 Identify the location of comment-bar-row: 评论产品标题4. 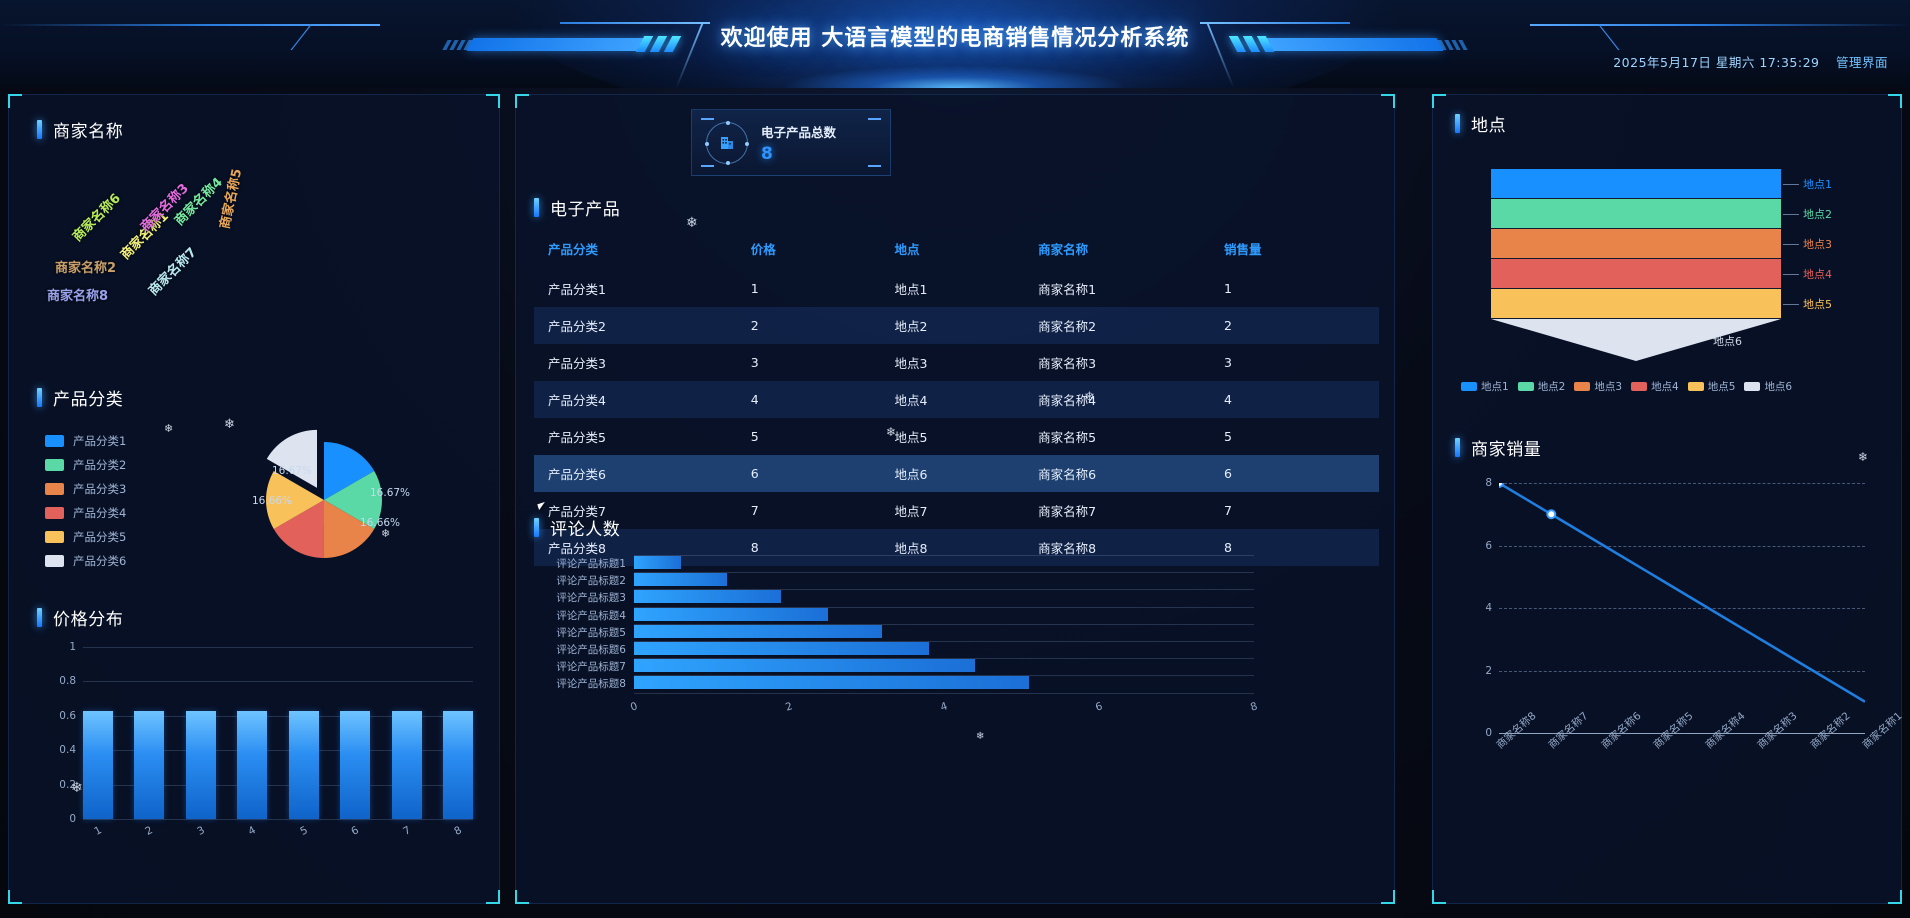
(905, 615).